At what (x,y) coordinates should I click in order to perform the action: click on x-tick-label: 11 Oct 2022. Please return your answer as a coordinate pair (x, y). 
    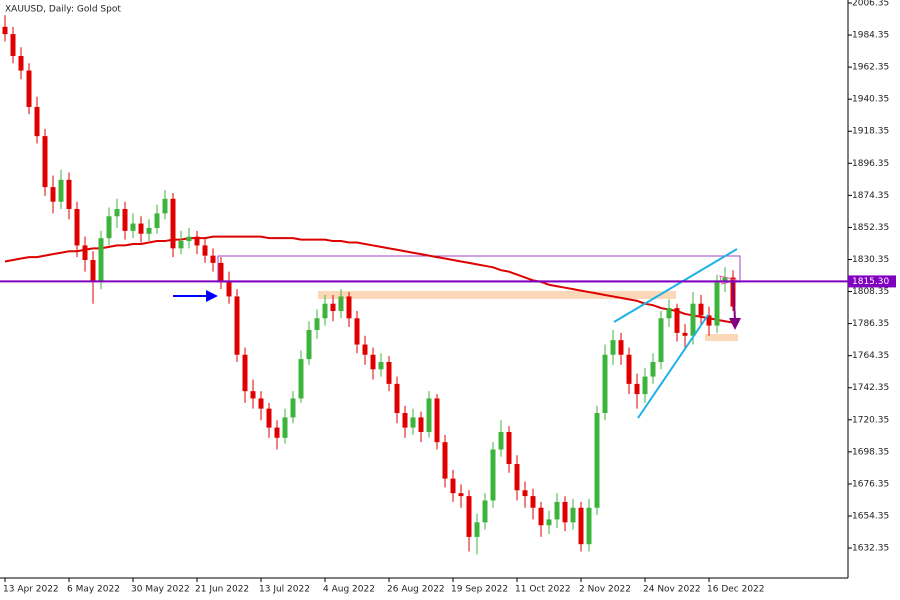
    Looking at the image, I should click on (543, 590).